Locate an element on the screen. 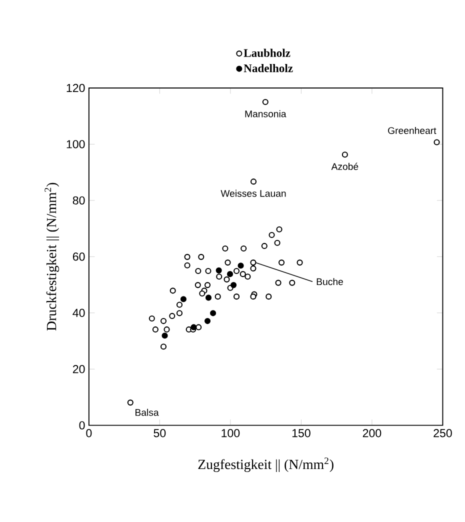 This screenshot has width=465, height=522. y-tick-label: 0 is located at coordinates (82, 425).